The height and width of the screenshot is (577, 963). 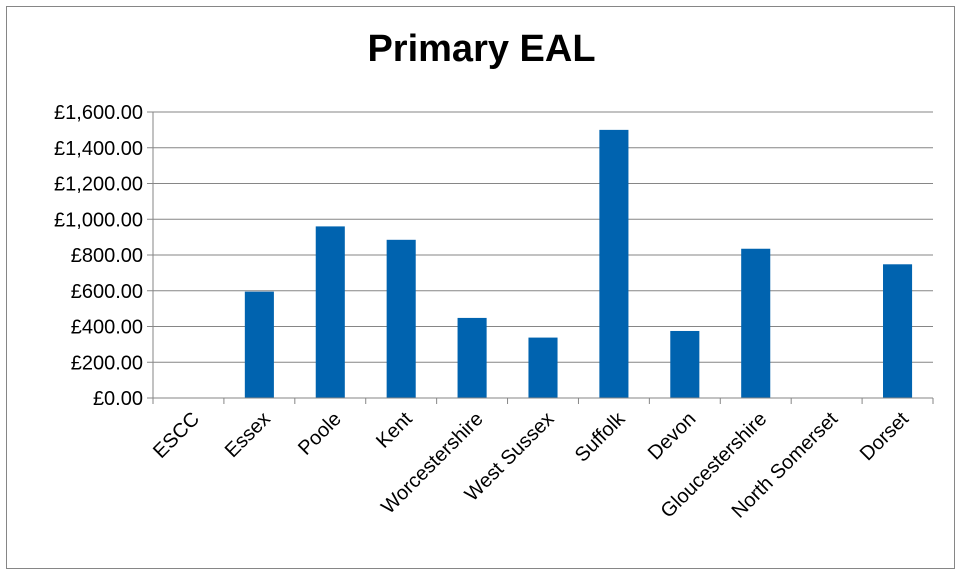 I want to click on x-tick-label: Kent, so click(x=394, y=430).